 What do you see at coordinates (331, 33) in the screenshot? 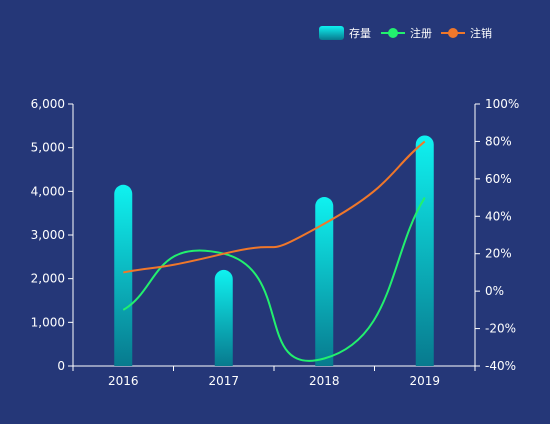
I see `legend-bar-swatch` at bounding box center [331, 33].